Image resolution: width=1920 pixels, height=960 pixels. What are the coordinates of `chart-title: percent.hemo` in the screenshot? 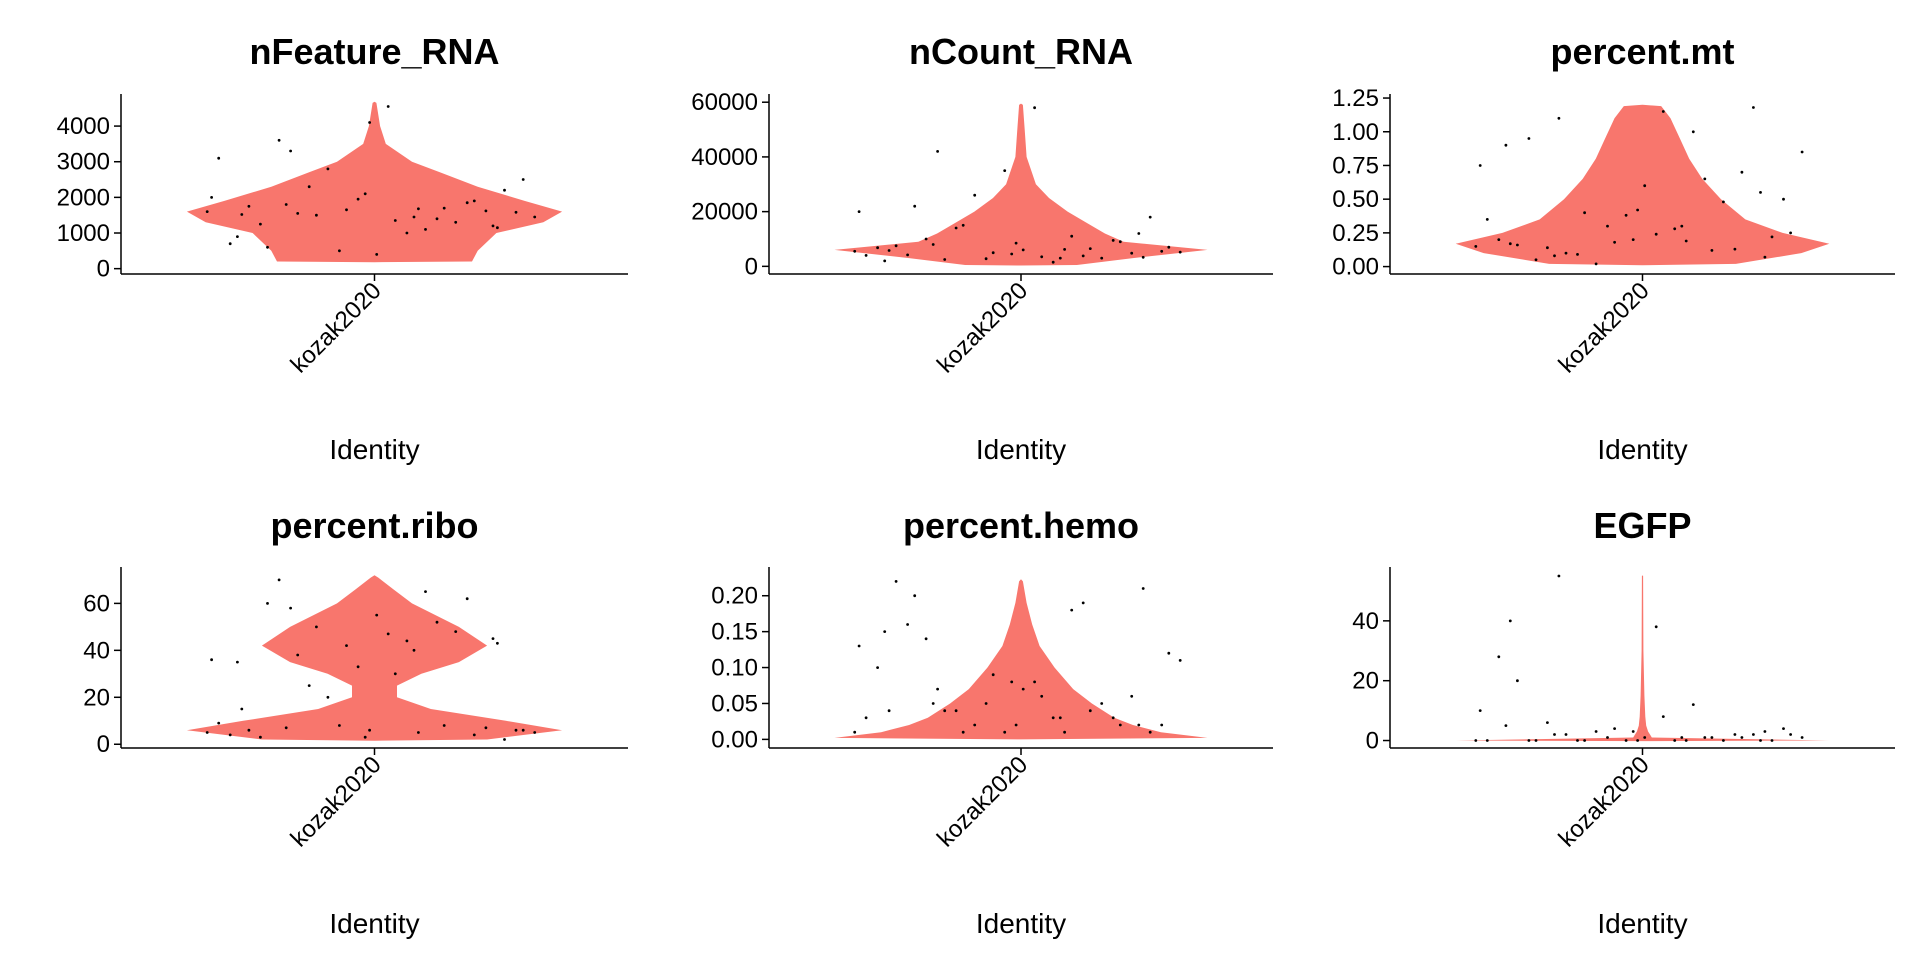 It's located at (1021, 525).